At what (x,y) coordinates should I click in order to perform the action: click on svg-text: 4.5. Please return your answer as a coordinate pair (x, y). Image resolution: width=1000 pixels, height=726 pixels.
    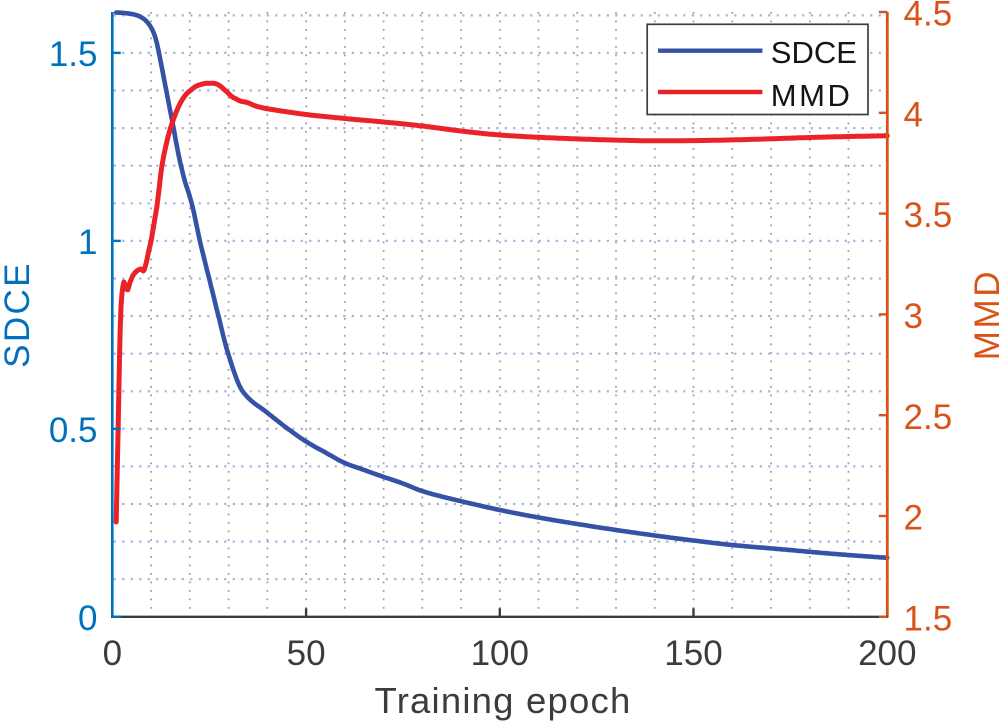
    Looking at the image, I should click on (928, 17).